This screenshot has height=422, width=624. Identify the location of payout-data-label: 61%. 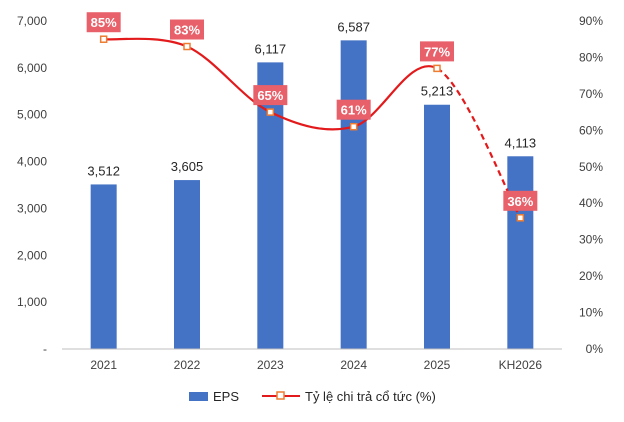
(354, 110).